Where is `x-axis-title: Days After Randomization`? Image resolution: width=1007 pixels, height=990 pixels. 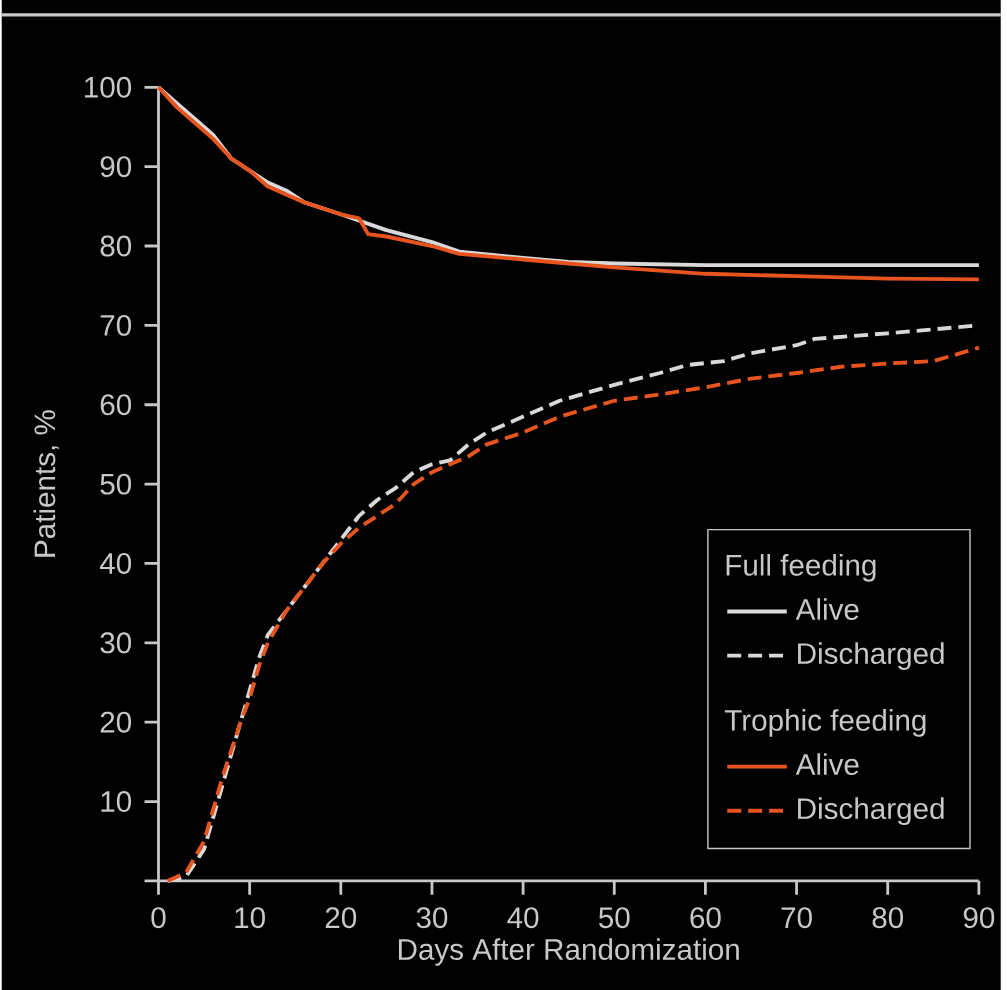 x-axis-title: Days After Randomization is located at coordinates (568, 952).